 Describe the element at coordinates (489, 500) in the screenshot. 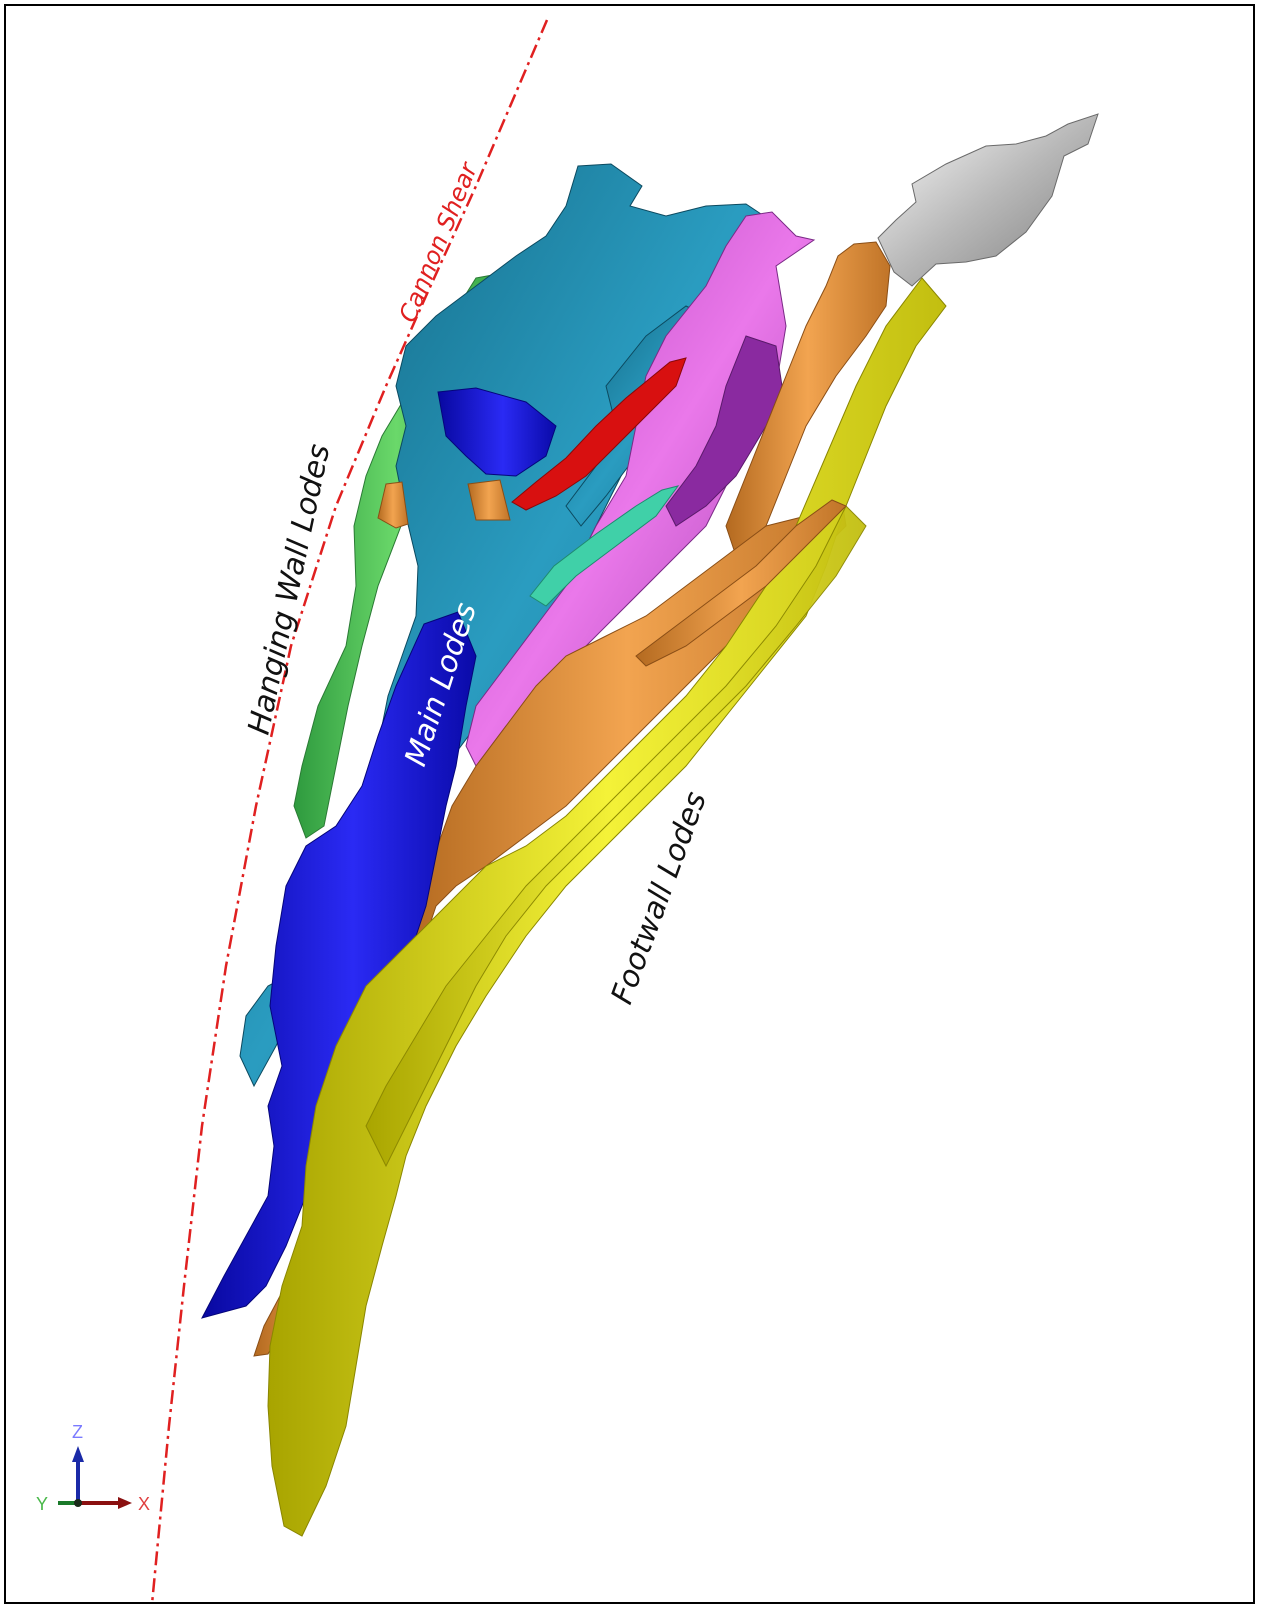

I see `lode-orange-knob-right` at that location.